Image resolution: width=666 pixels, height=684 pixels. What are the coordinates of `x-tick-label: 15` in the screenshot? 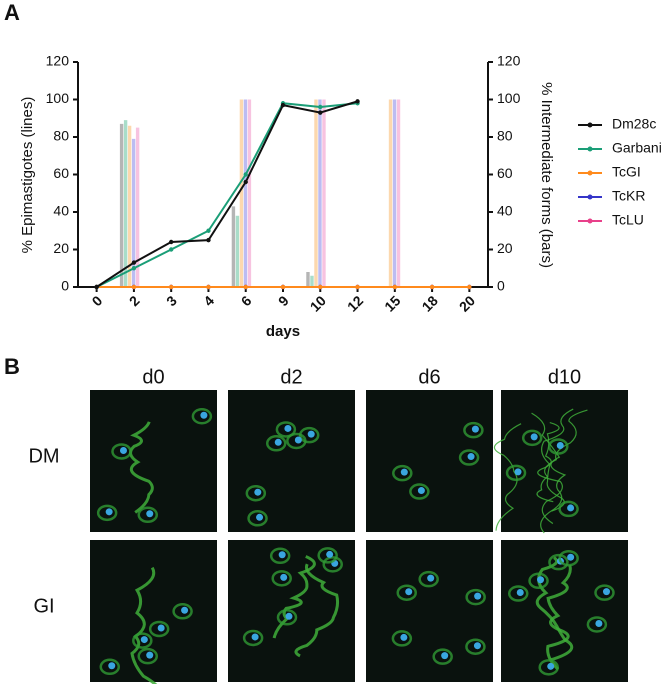 It's located at (392, 303).